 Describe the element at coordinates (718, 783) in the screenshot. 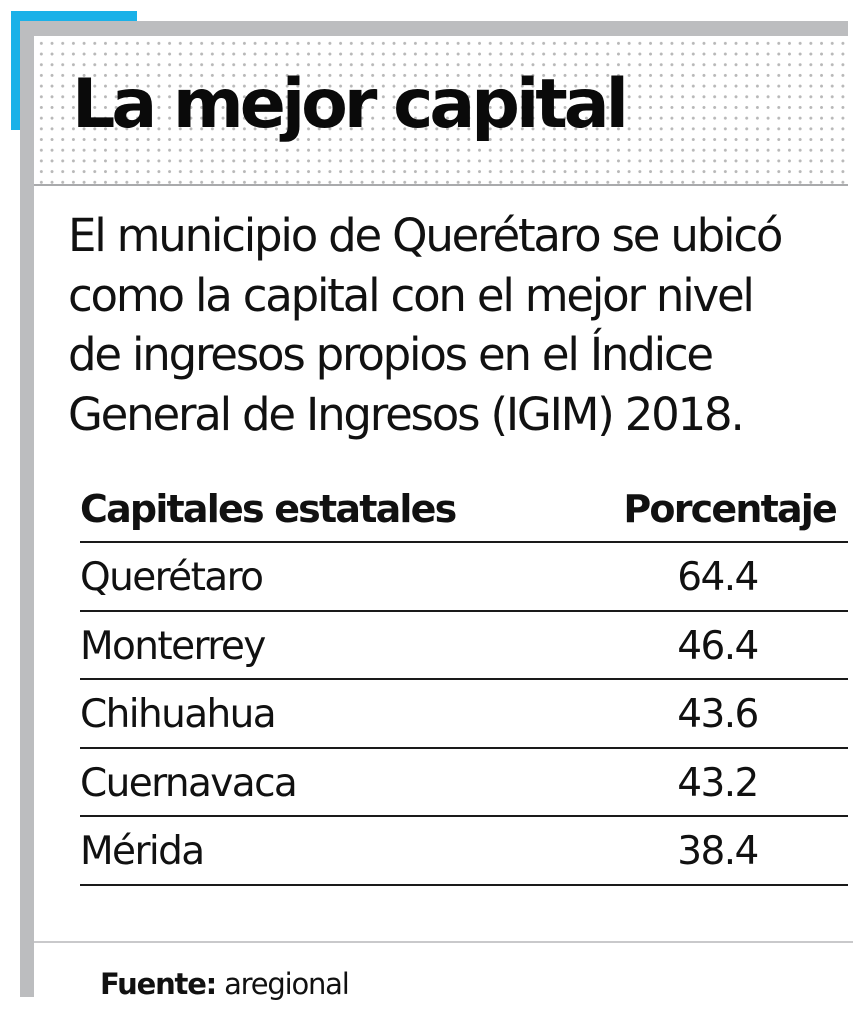

I see `cell-percentage: 43.2` at that location.